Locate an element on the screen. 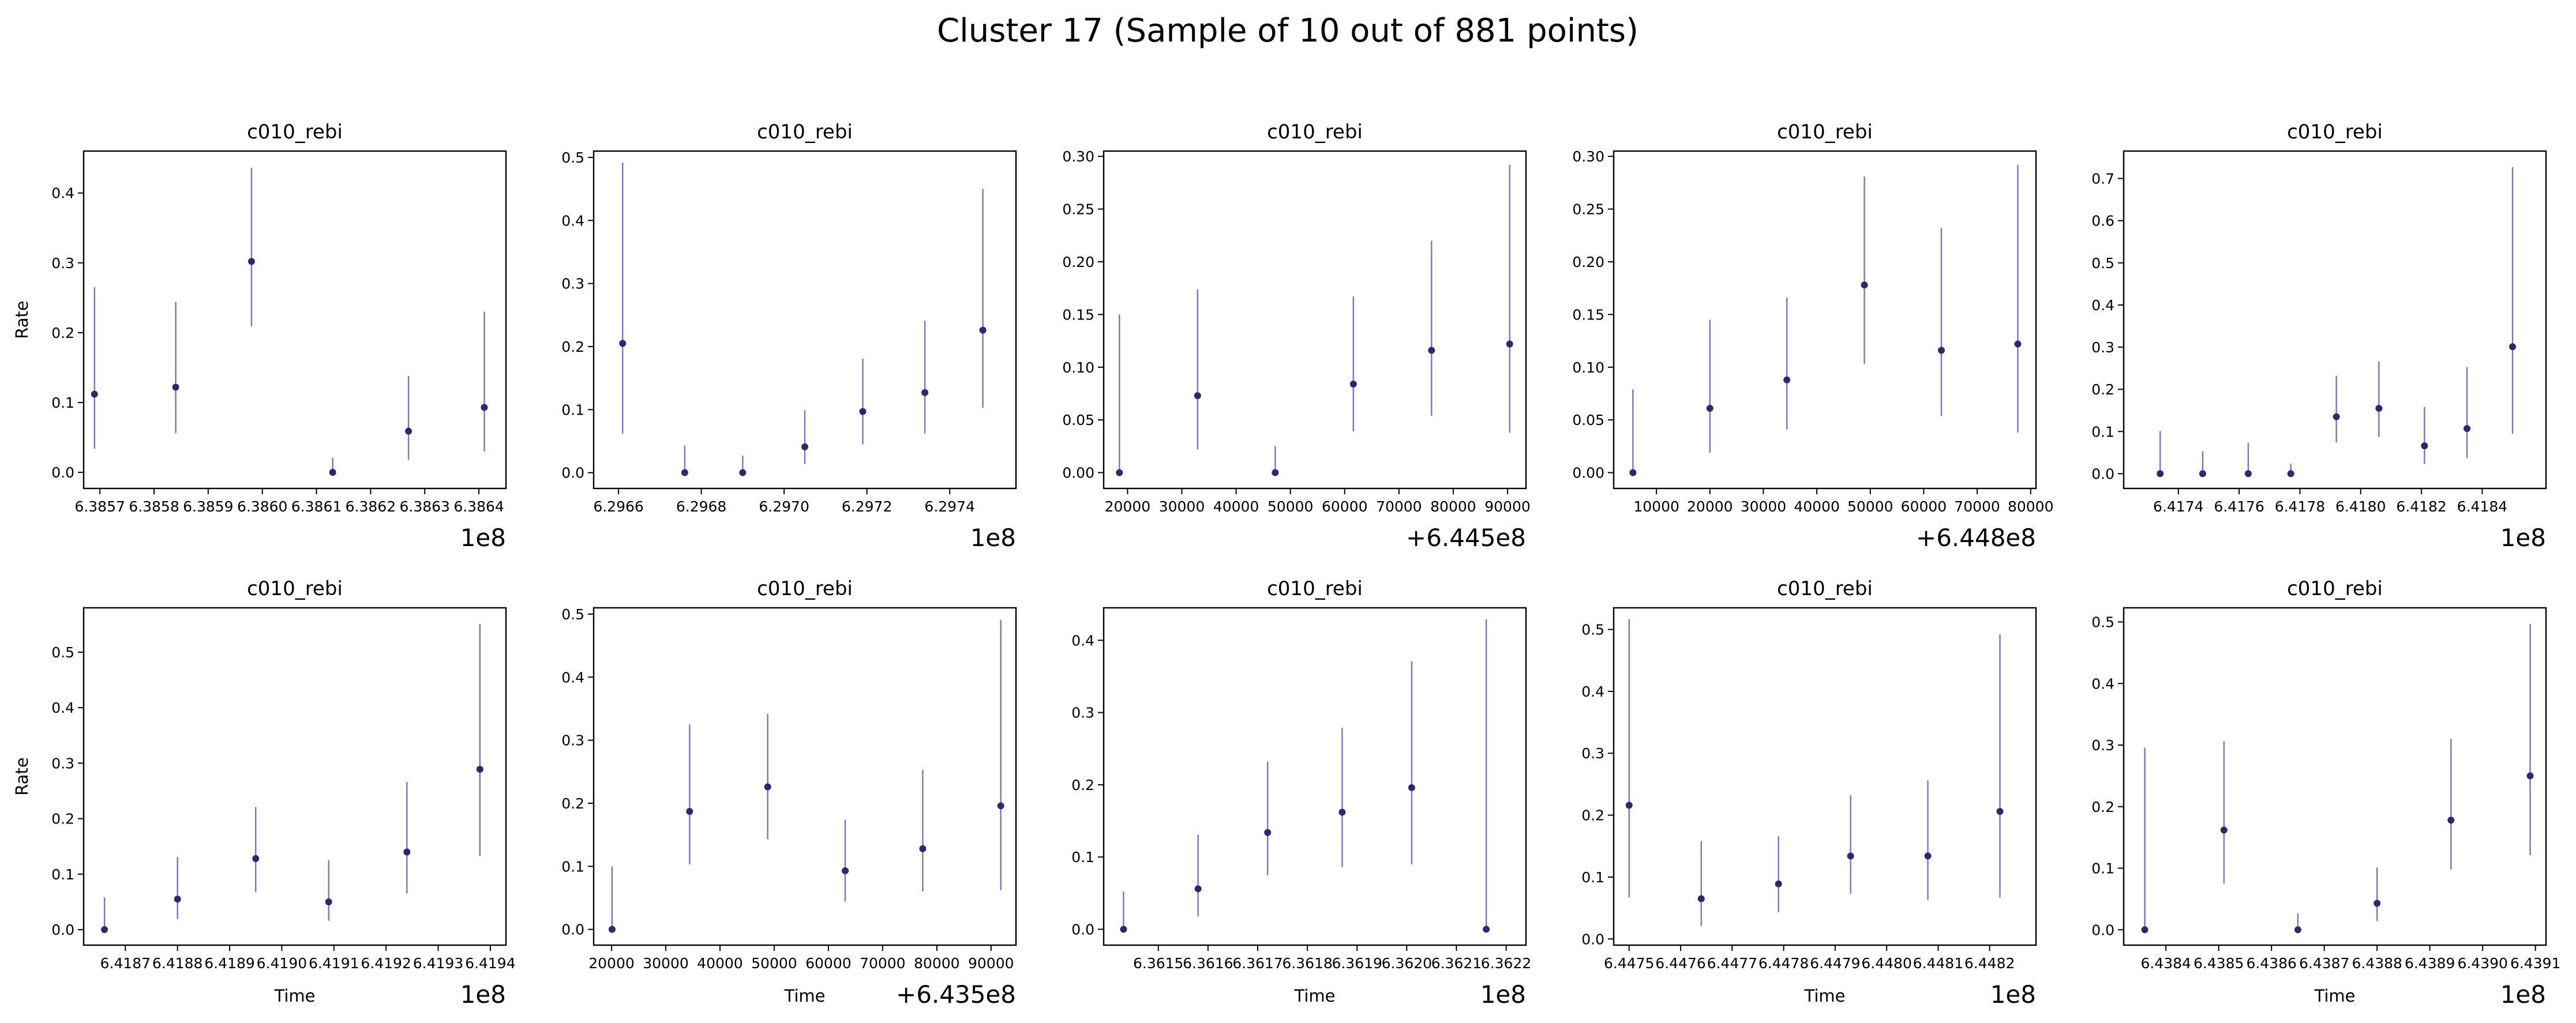 The image size is (2576, 1023). y-tick-label: 0.25 is located at coordinates (1588, 210).